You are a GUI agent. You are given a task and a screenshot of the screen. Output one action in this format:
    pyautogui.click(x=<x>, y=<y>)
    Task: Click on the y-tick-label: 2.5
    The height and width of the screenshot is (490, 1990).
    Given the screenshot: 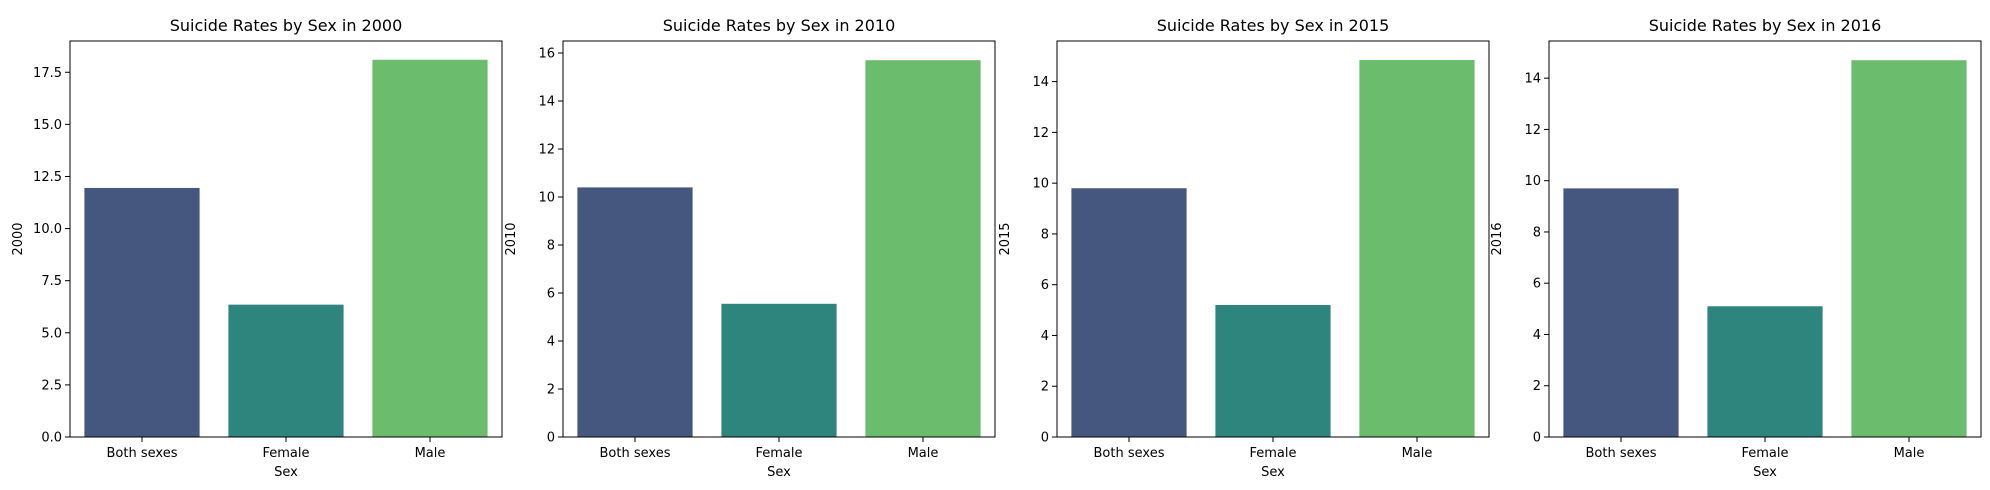 What is the action you would take?
    pyautogui.click(x=51, y=385)
    